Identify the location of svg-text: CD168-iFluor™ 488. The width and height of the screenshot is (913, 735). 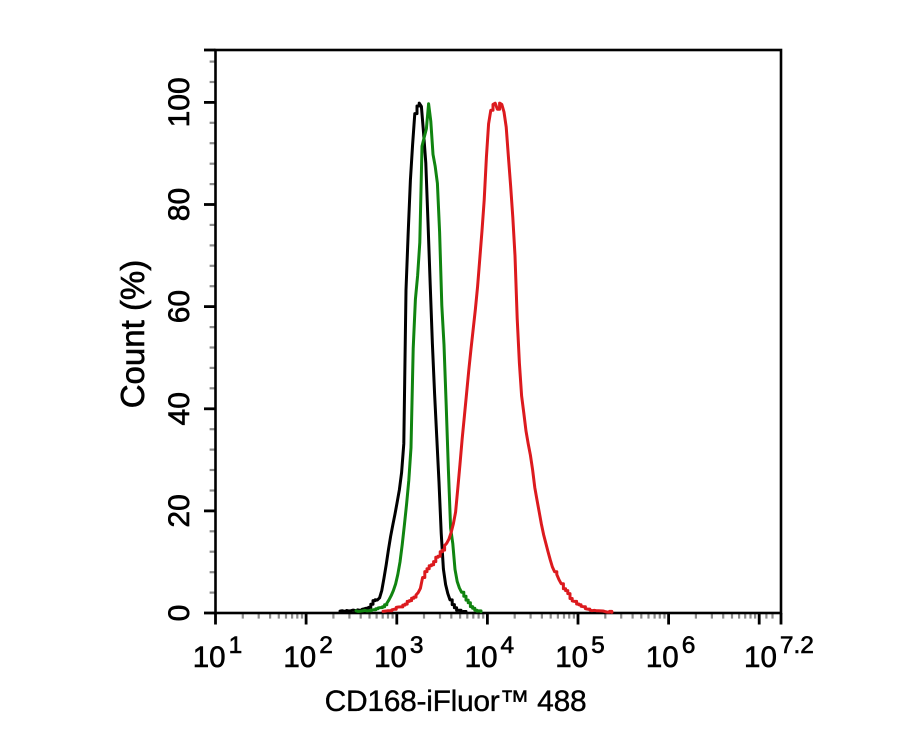
(456, 701).